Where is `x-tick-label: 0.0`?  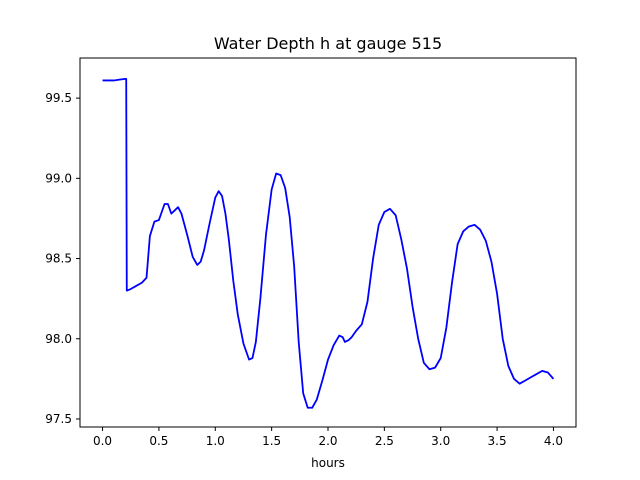 x-tick-label: 0.0 is located at coordinates (102, 441).